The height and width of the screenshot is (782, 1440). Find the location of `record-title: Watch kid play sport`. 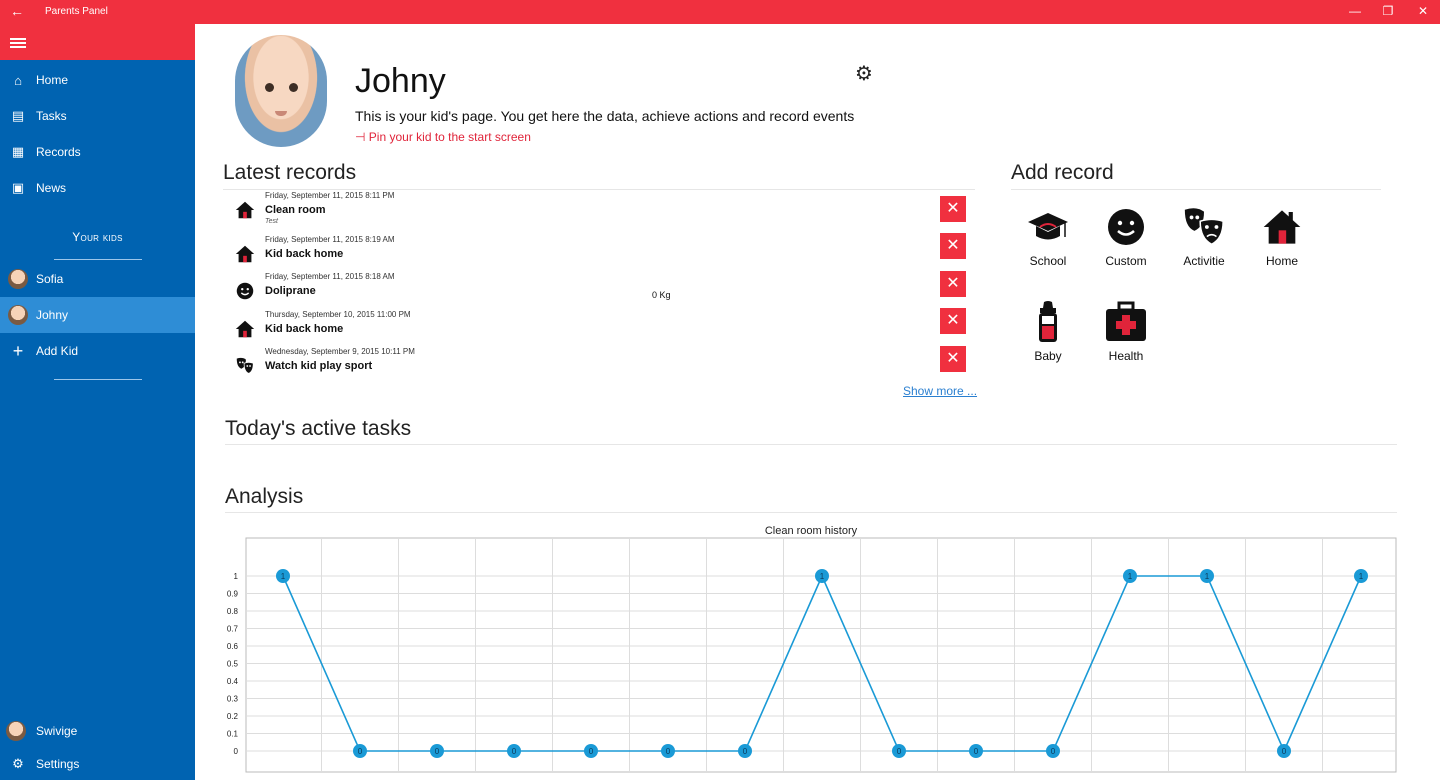

record-title: Watch kid play sport is located at coordinates (319, 366).